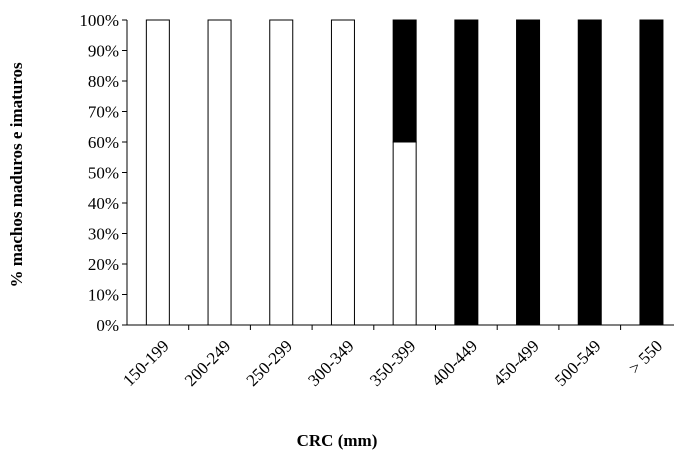 This screenshot has width=675, height=459. Describe the element at coordinates (103, 295) in the screenshot. I see `y-tick-label: 10%` at that location.